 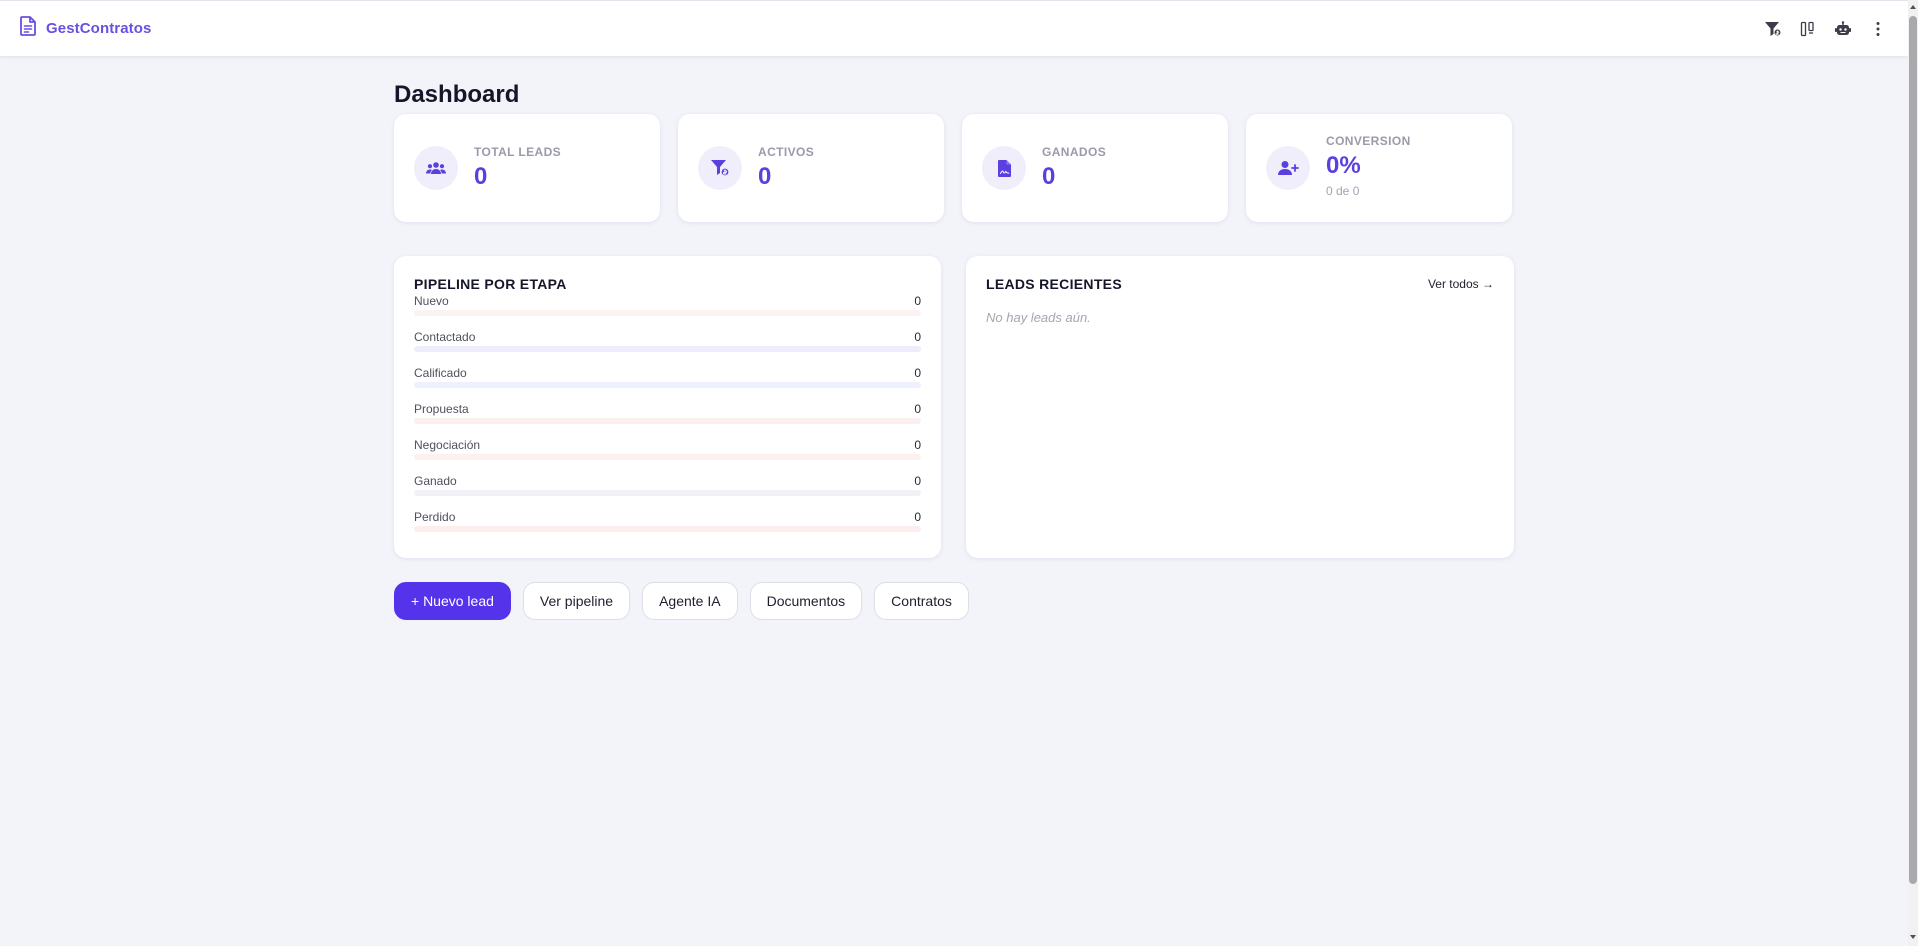 What do you see at coordinates (445, 337) in the screenshot?
I see `stage-name: Contactado` at bounding box center [445, 337].